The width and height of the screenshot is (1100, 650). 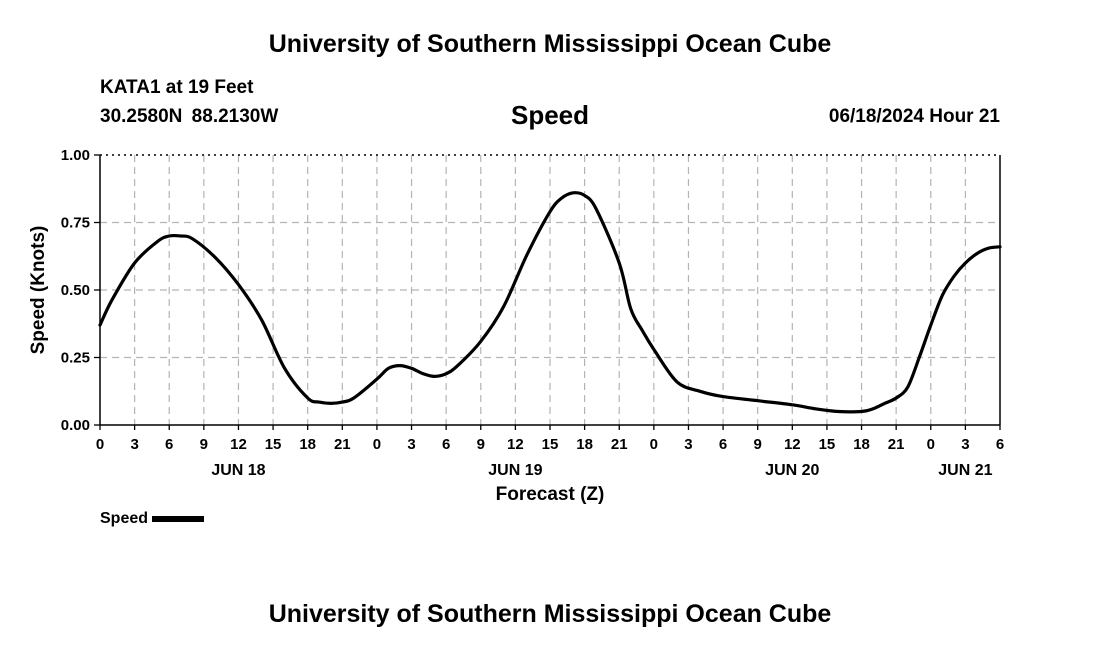 I want to click on legend-label: Speed, so click(x=124, y=518).